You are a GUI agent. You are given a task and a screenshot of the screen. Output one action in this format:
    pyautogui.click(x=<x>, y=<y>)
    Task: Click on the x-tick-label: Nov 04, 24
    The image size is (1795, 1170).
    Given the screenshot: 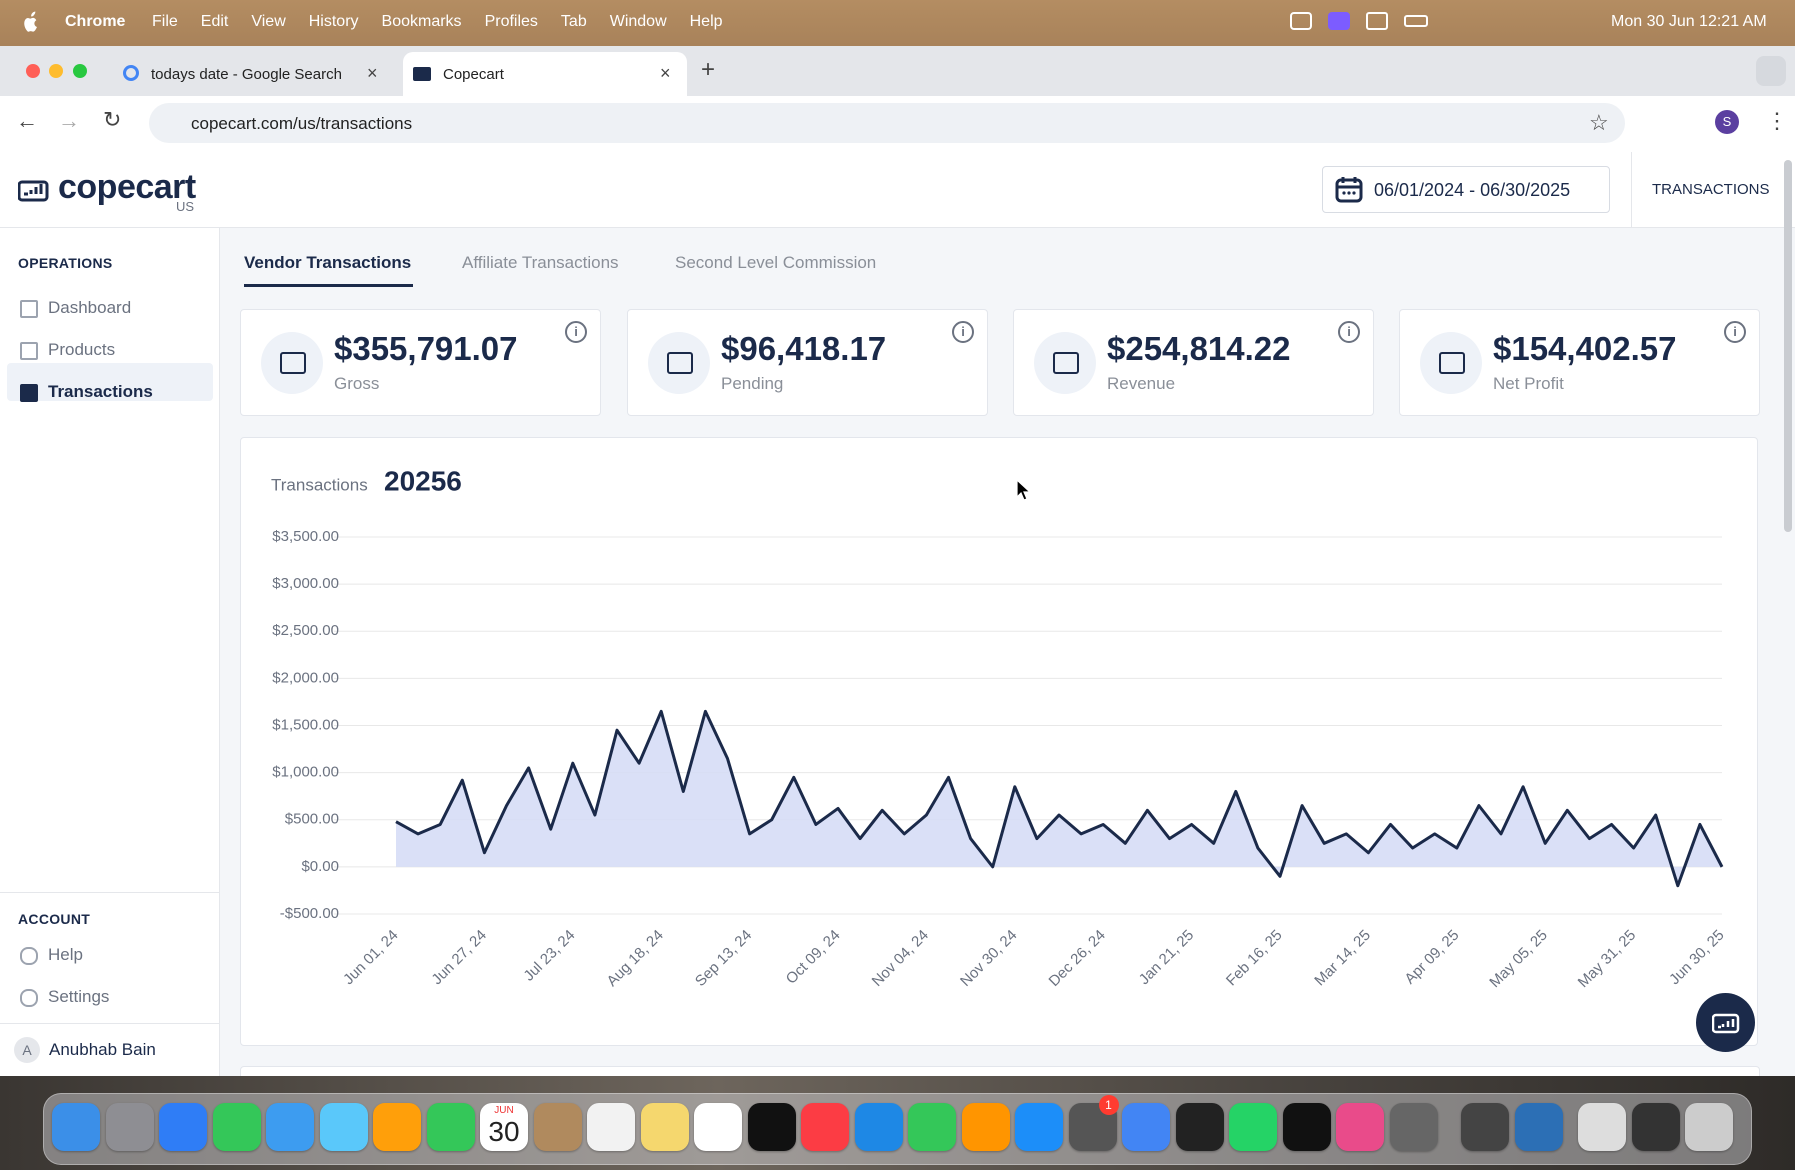 What is the action you would take?
    pyautogui.click(x=900, y=958)
    